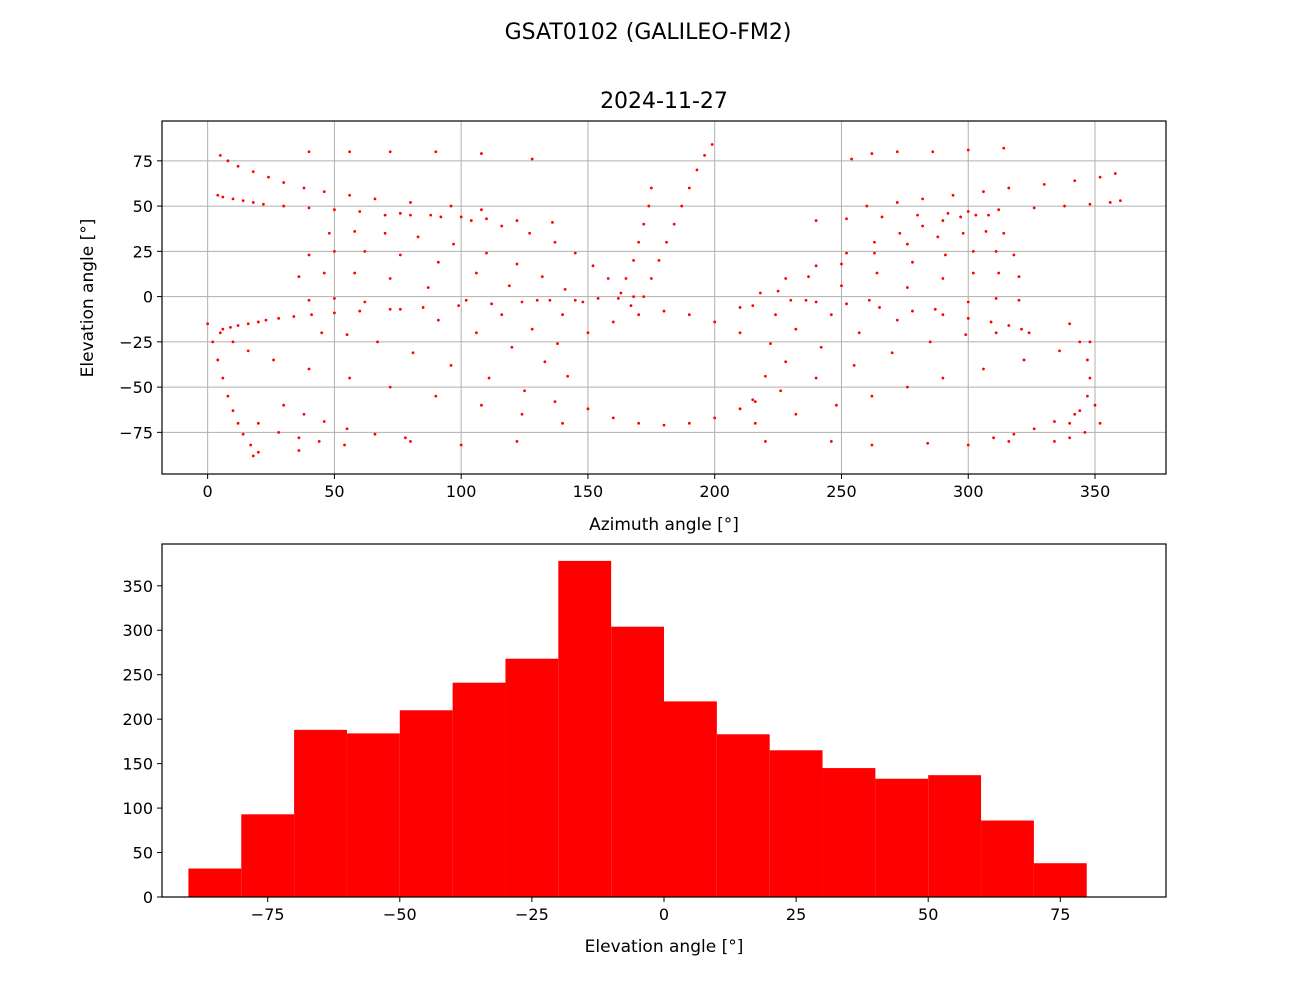  What do you see at coordinates (664, 525) in the screenshot?
I see `scatter-xlabel: Azimuth angle [°]` at bounding box center [664, 525].